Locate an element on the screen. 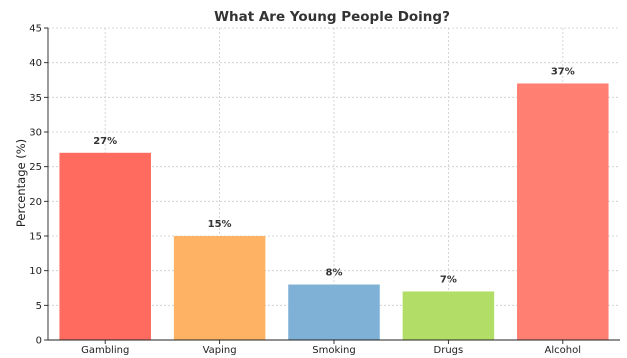  chart-title: What Are Young People Doing? is located at coordinates (332, 17).